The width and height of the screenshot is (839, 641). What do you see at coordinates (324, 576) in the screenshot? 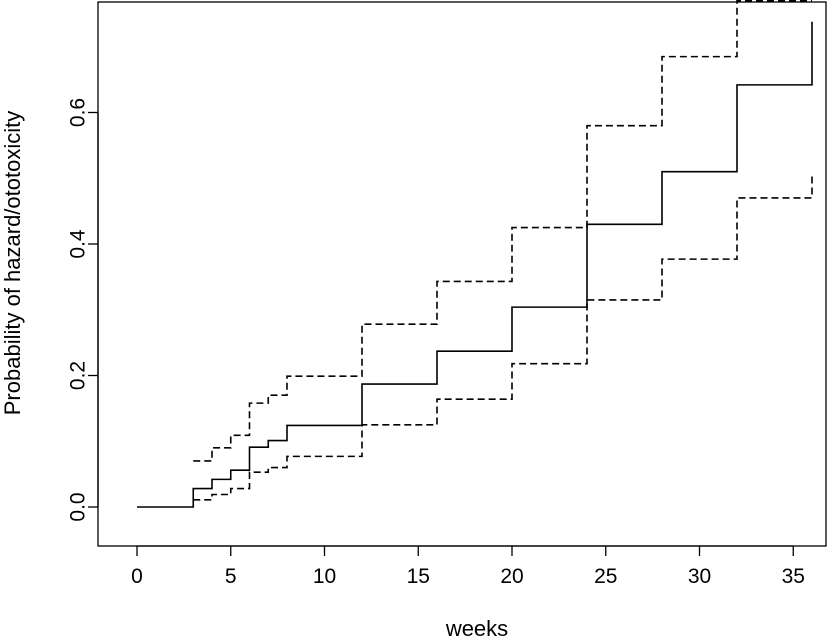
I see `x-tick-label: 10` at bounding box center [324, 576].